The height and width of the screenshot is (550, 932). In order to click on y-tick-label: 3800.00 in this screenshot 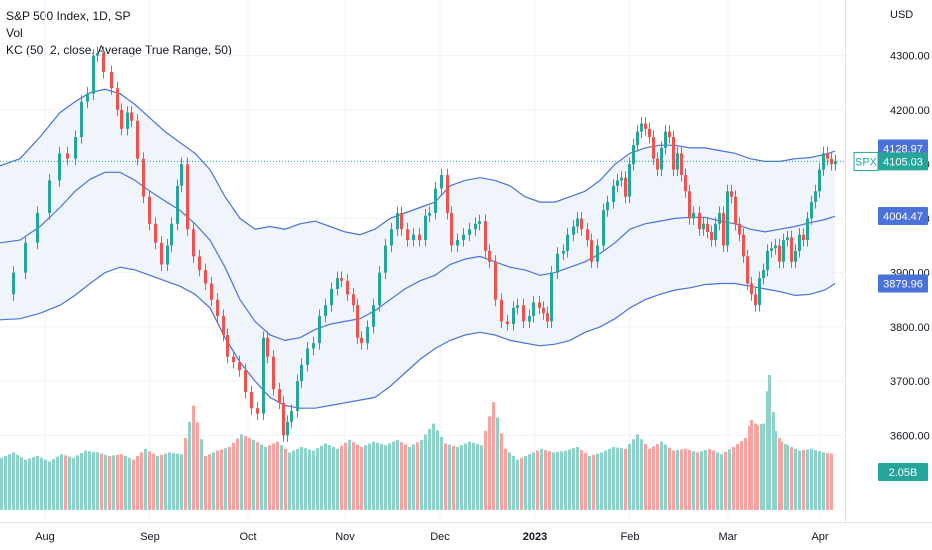, I will do `click(910, 328)`.